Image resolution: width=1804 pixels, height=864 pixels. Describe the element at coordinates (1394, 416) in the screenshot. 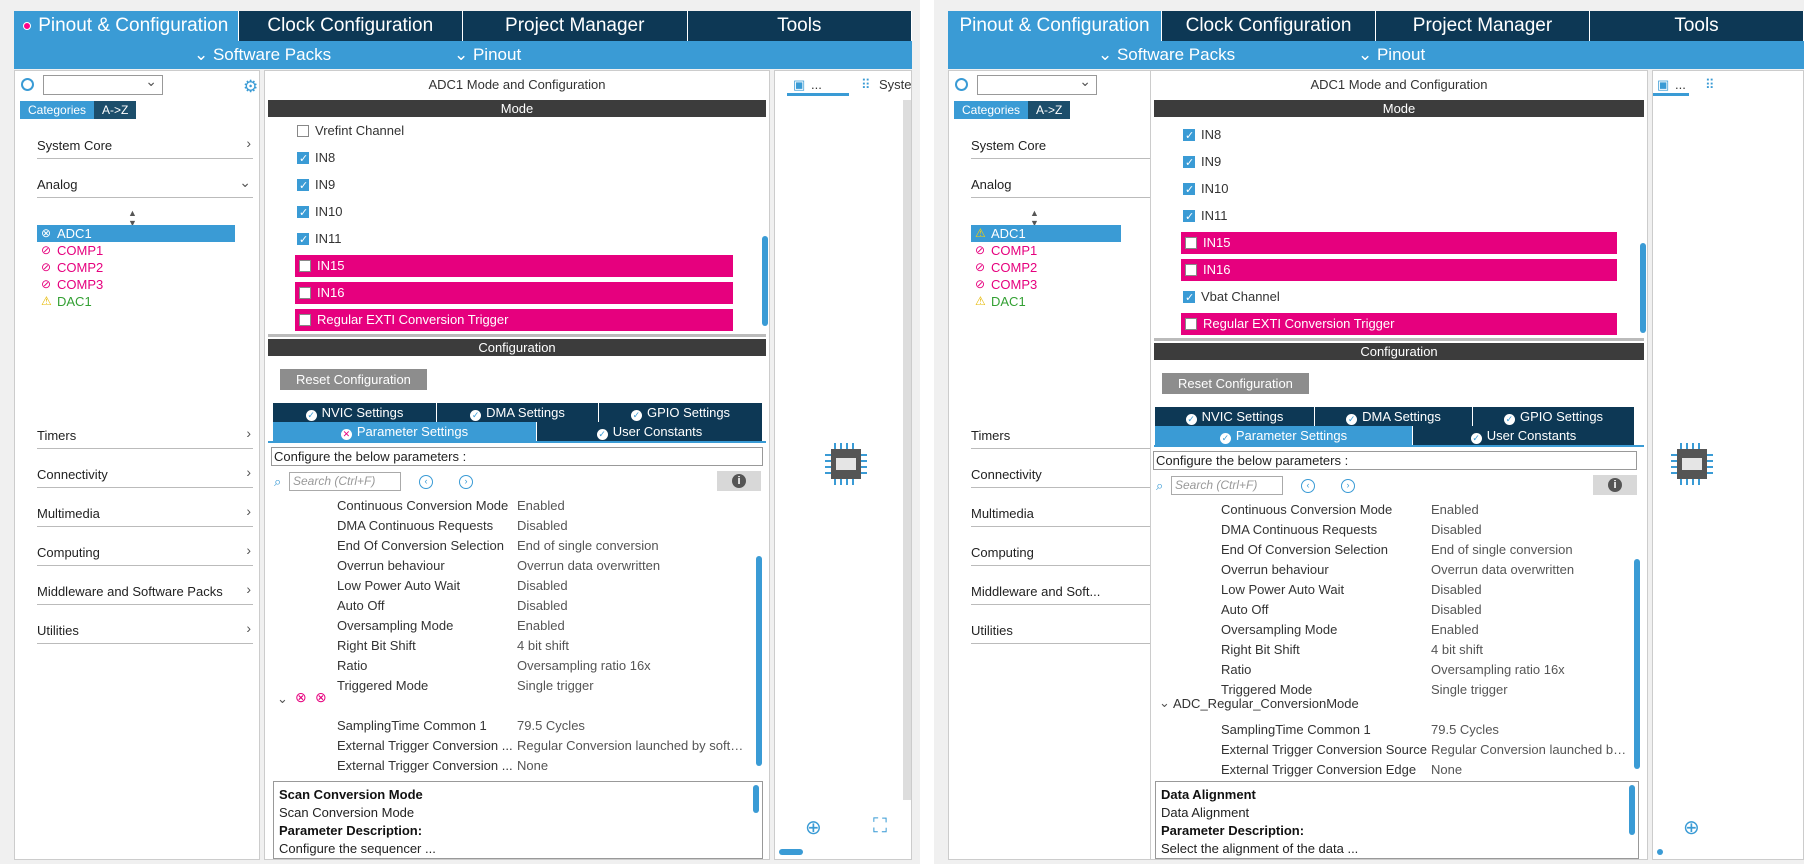

I see `tab-dma-settings: ✓ DMA Settings` at that location.